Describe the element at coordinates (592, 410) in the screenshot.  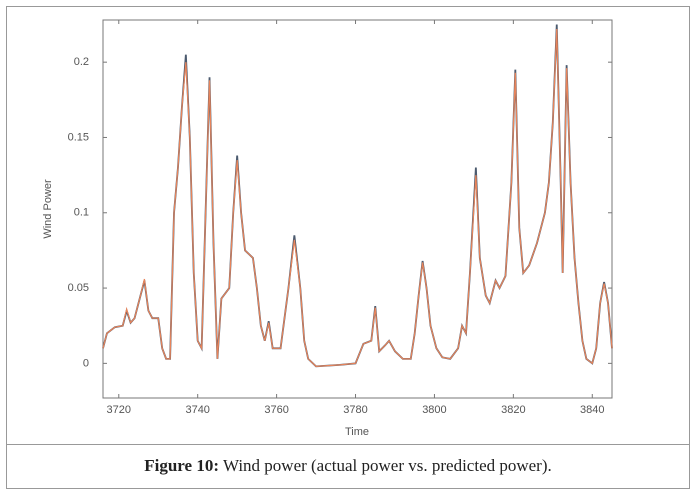
I see `x-tick-label: 3840` at that location.